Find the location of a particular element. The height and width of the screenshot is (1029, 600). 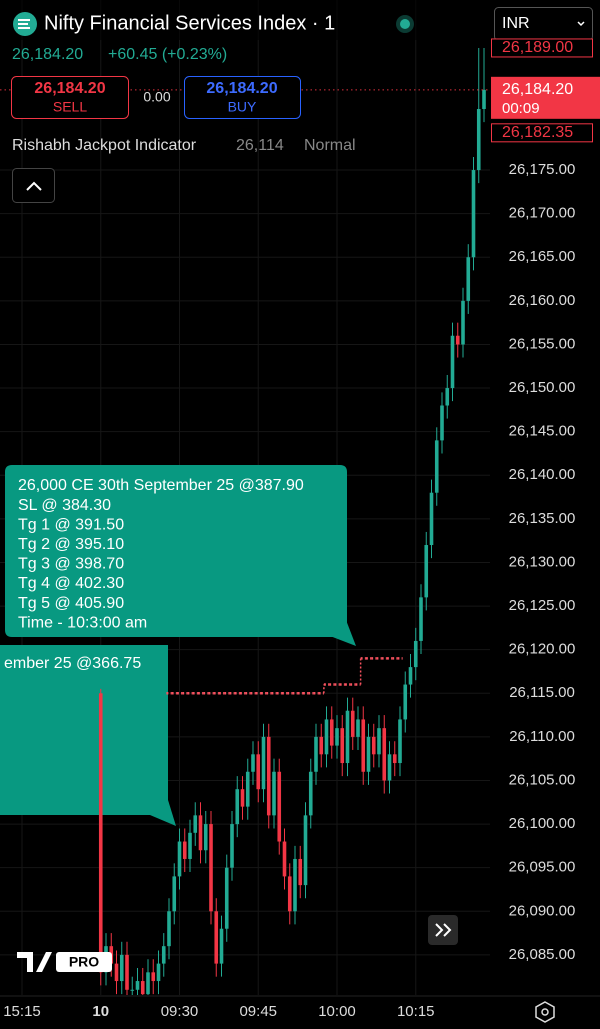

collapse-button is located at coordinates (33, 185).